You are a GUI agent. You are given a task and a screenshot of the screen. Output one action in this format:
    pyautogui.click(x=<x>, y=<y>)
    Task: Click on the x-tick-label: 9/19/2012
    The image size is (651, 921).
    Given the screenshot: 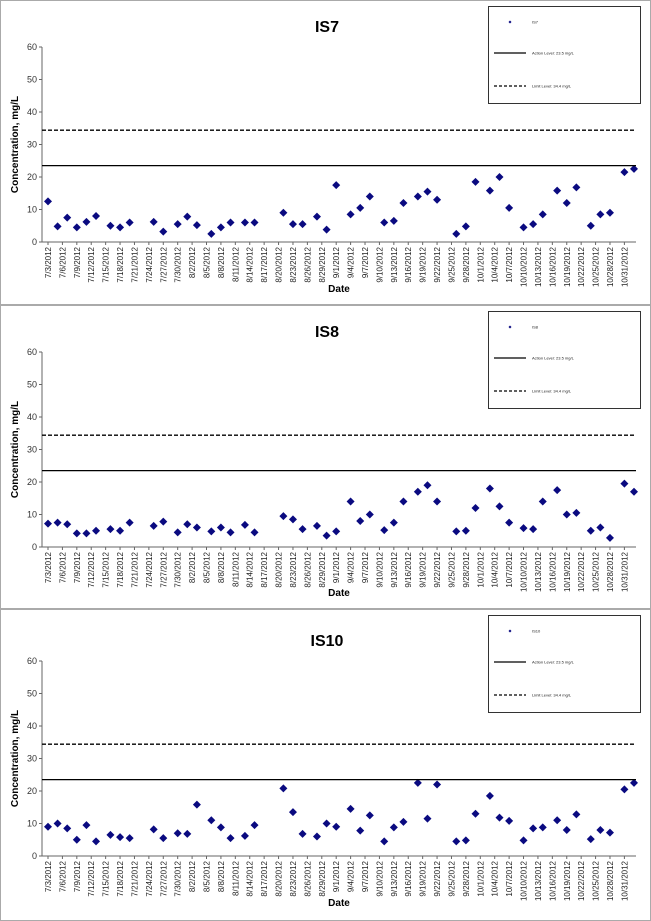 What is the action you would take?
    pyautogui.click(x=423, y=264)
    